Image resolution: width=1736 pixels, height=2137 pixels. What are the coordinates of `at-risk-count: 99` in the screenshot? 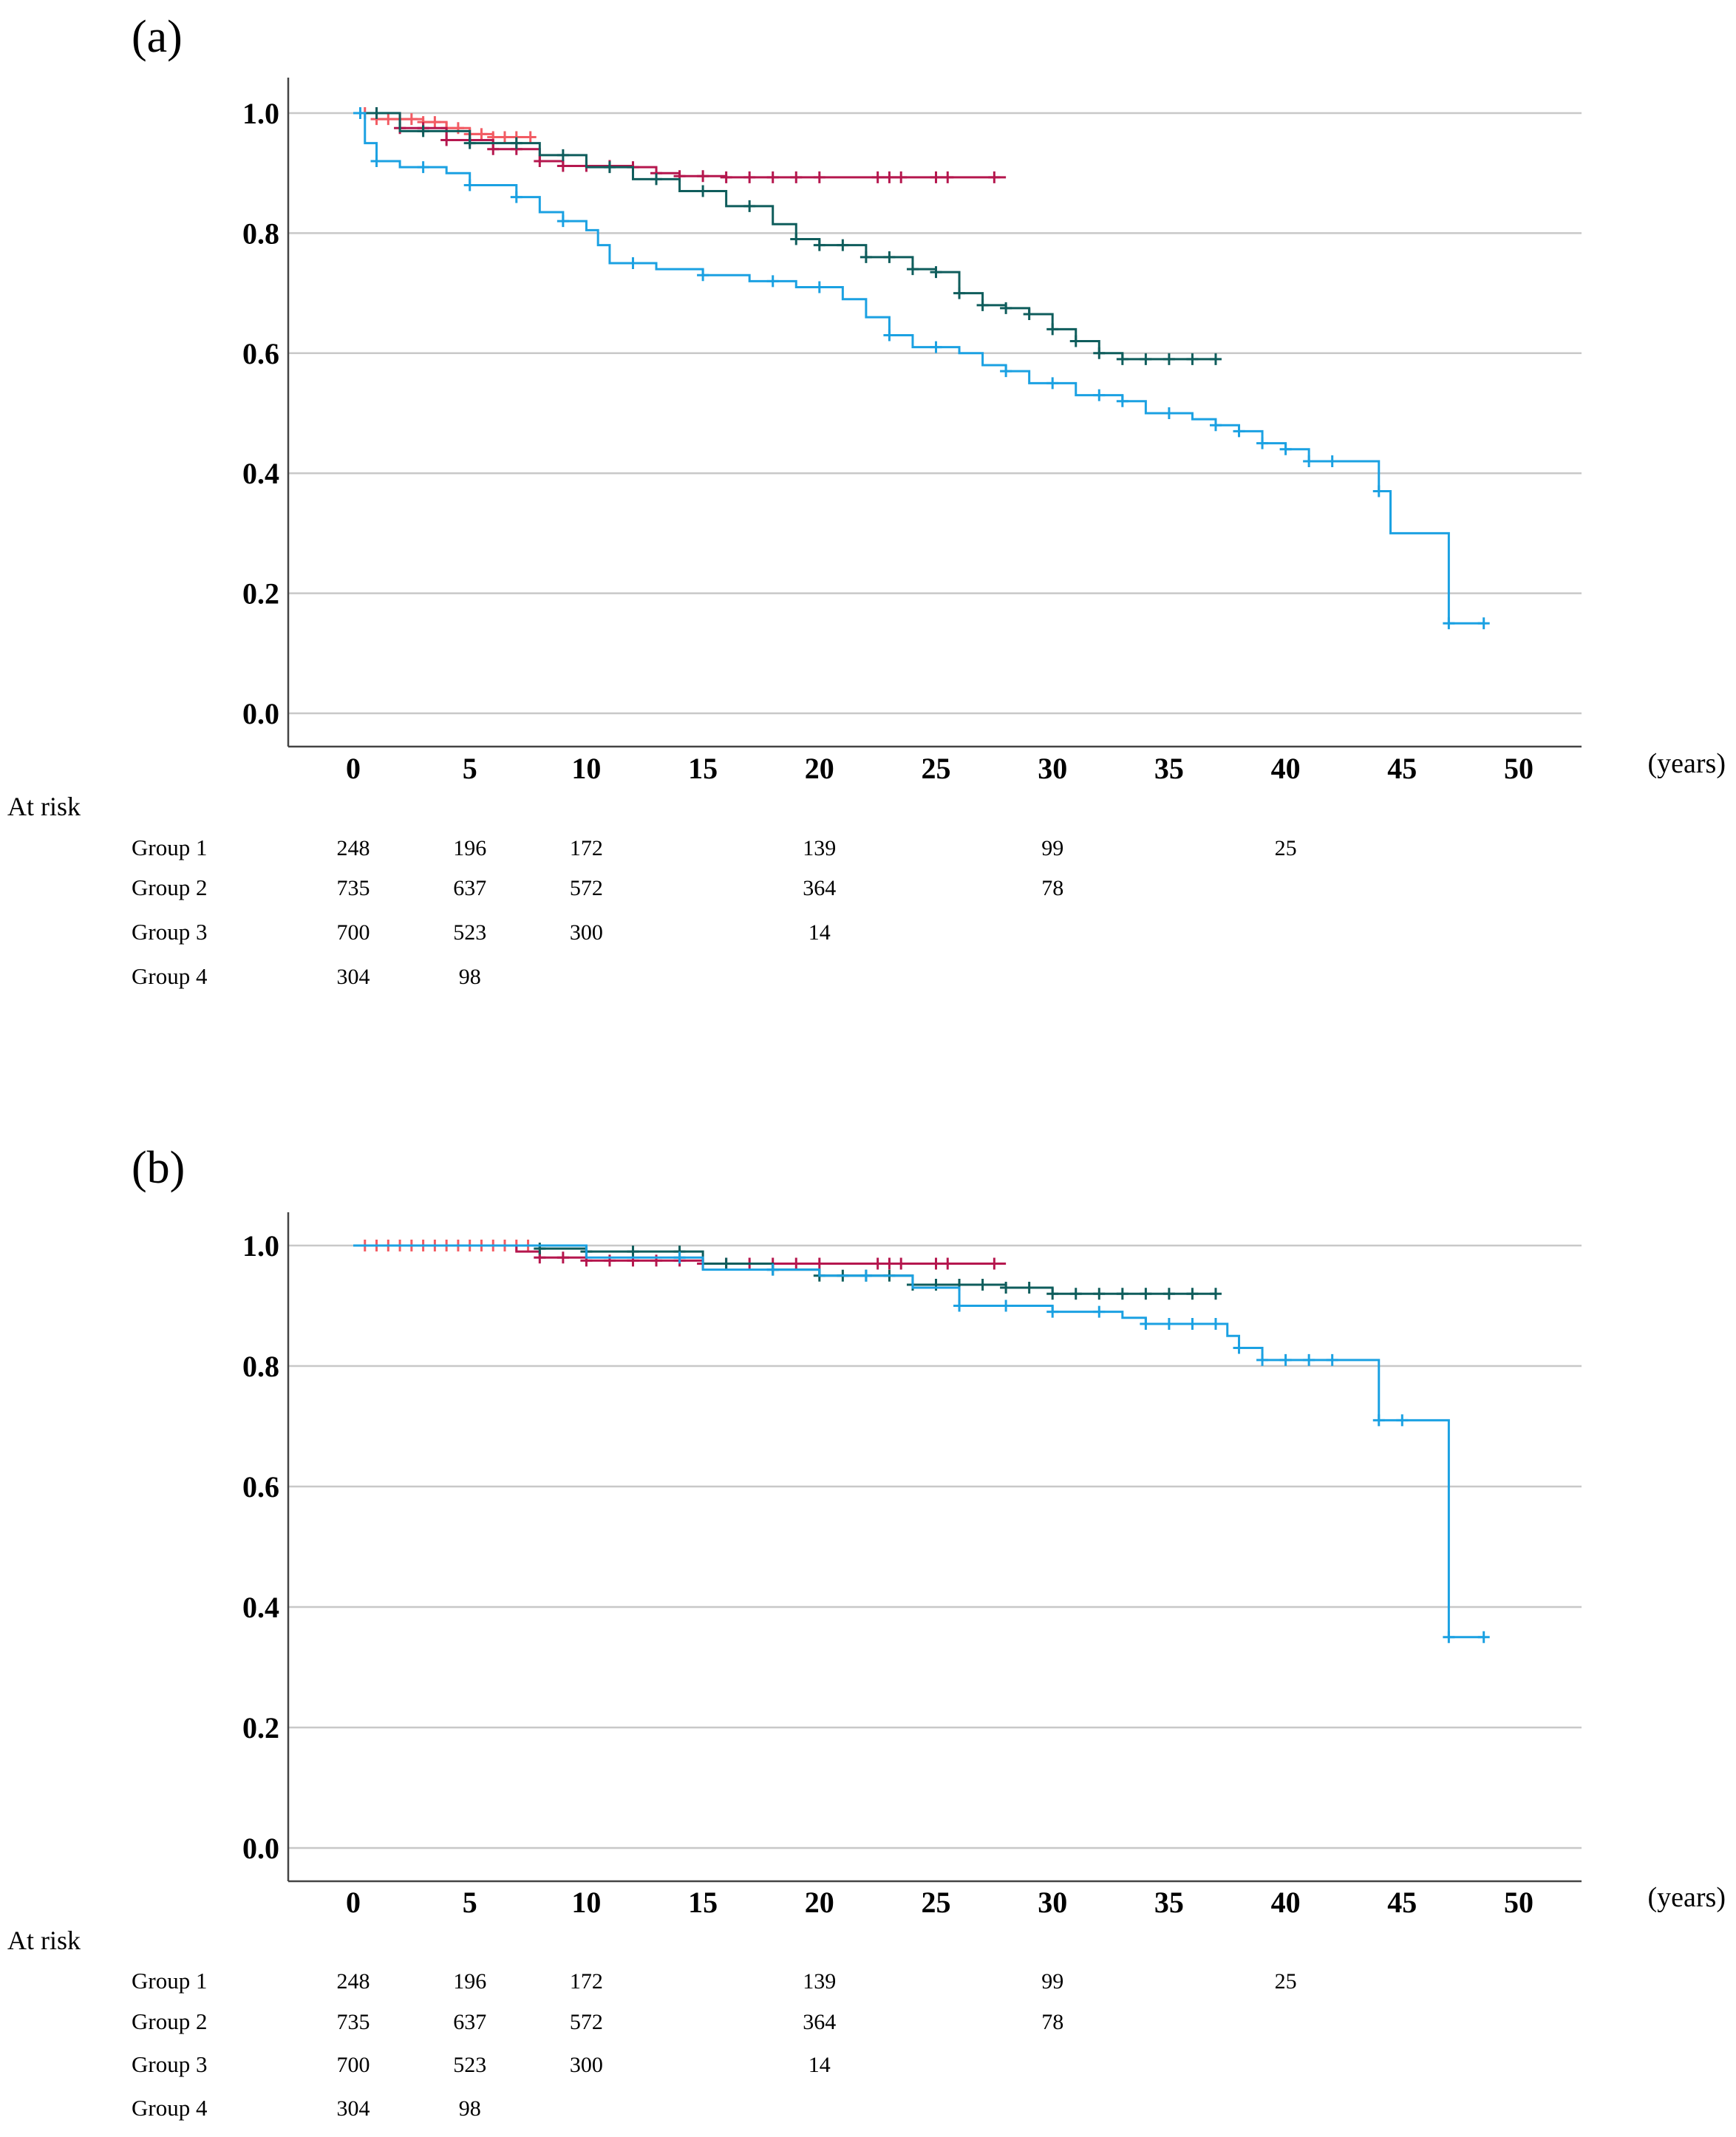 It's located at (1052, 1981).